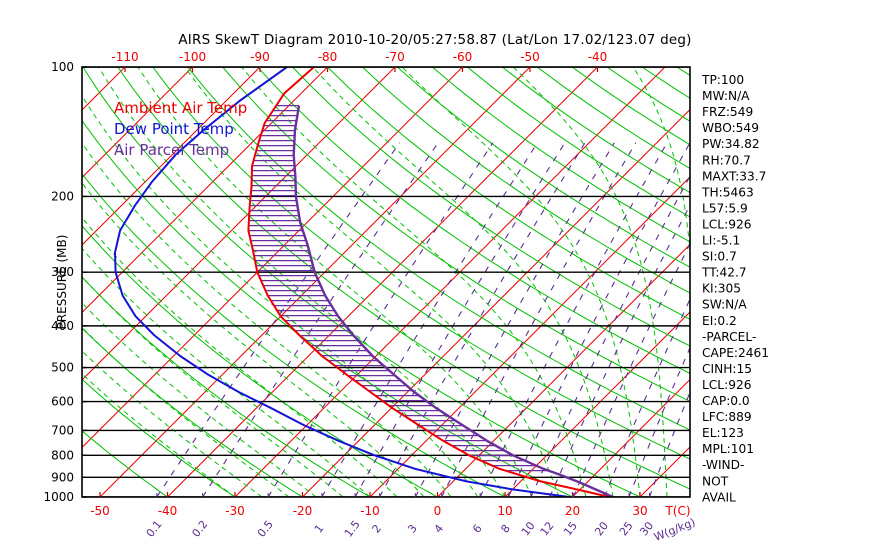 Image resolution: width=870 pixels, height=560 pixels. What do you see at coordinates (62, 326) in the screenshot?
I see `pressure-tick-label: 400` at bounding box center [62, 326].